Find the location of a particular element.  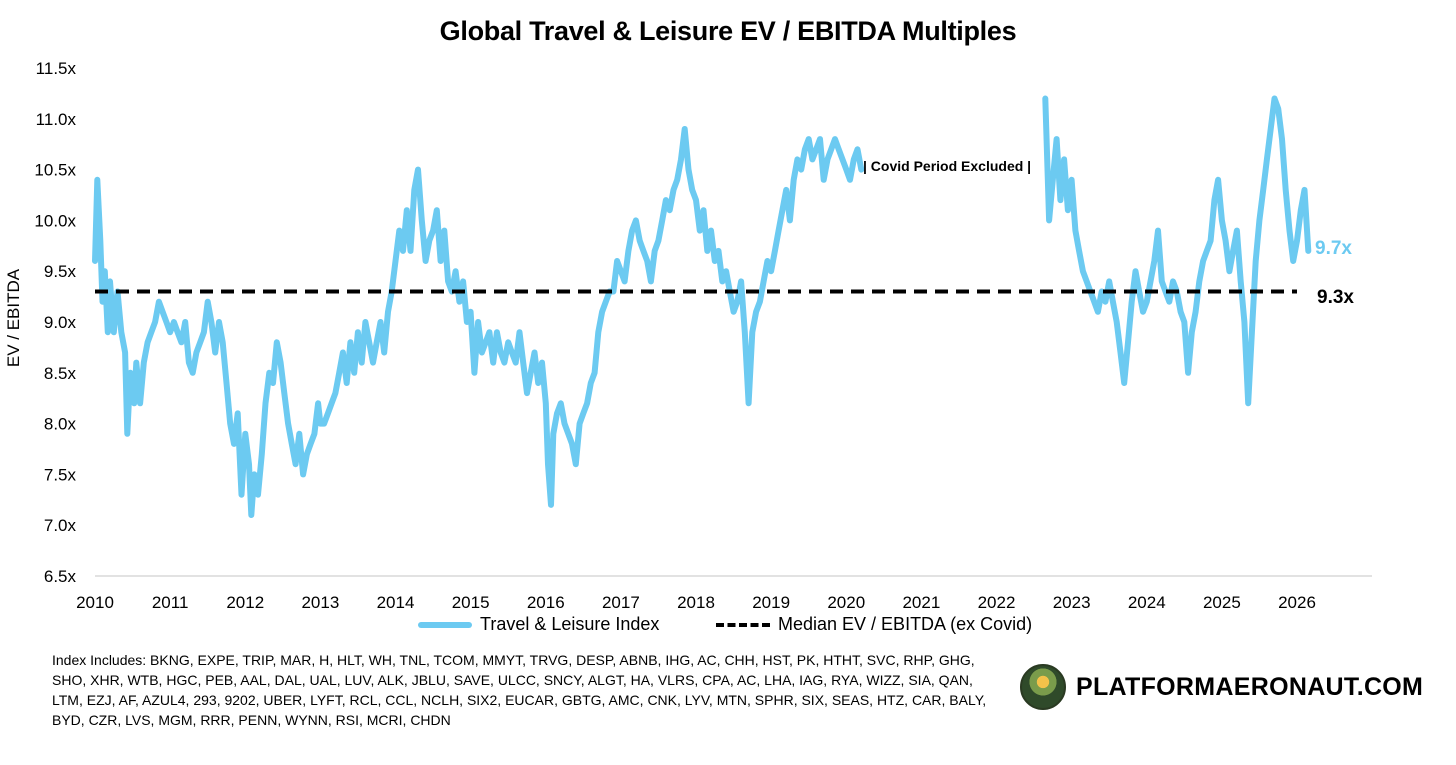

covid-annotation: | Covid Period Excluded | is located at coordinates (947, 166).